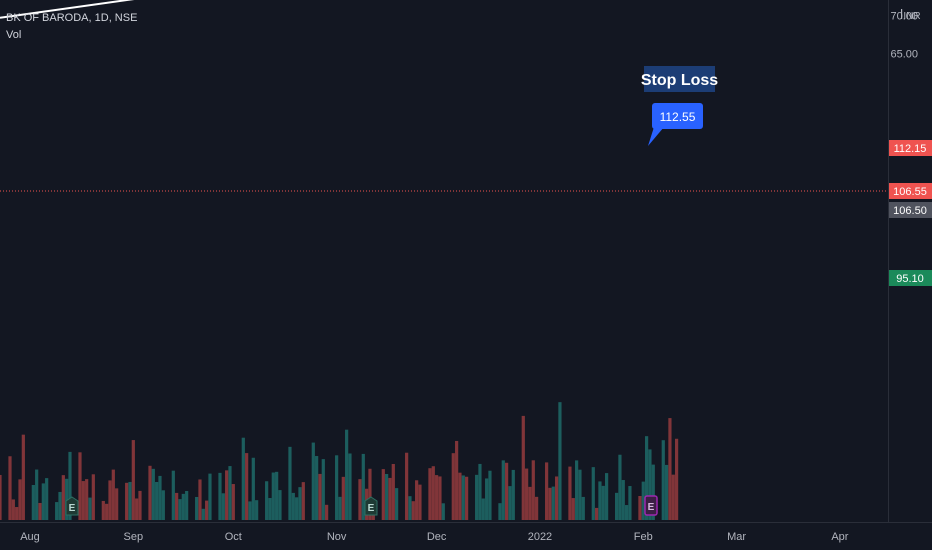 This screenshot has width=932, height=550. I want to click on stop-loss-title: Stop Loss, so click(679, 80).